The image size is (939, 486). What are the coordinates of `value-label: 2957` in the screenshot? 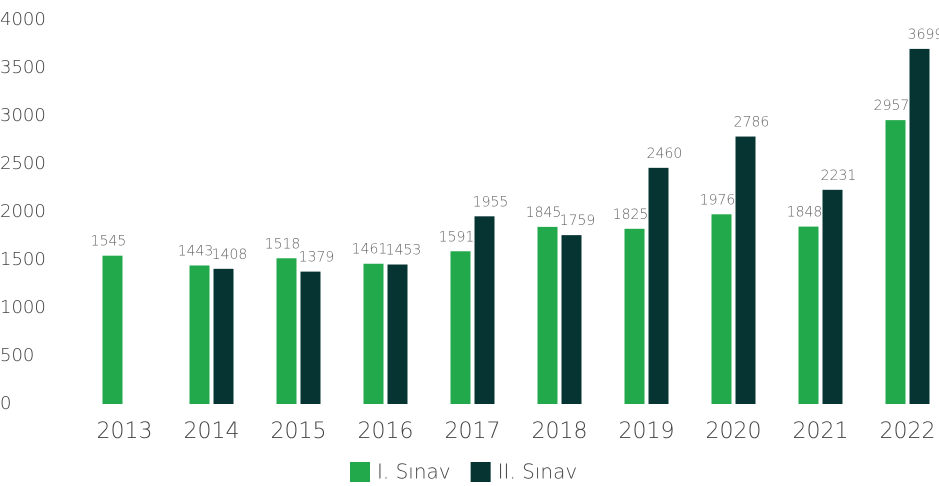 It's located at (892, 106).